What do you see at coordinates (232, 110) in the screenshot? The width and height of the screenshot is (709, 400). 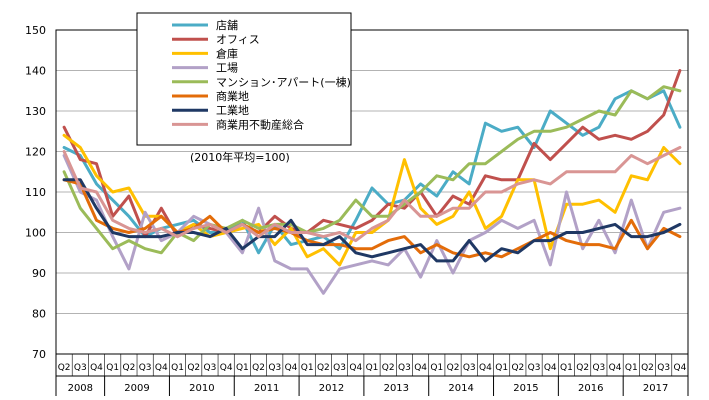 I see `legend-label: 工業地` at bounding box center [232, 110].